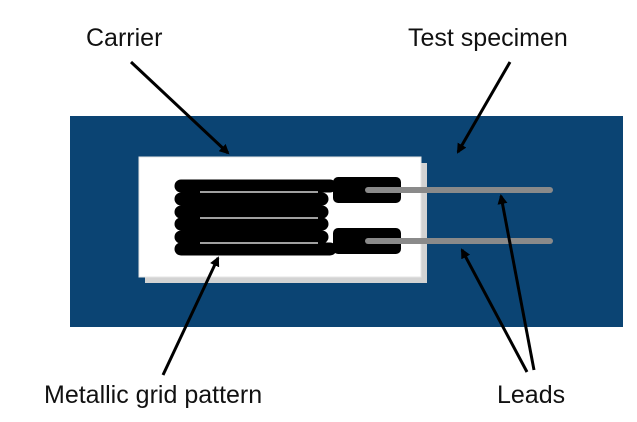 This screenshot has width=637, height=422. I want to click on arrow-carrier, so click(179, 107).